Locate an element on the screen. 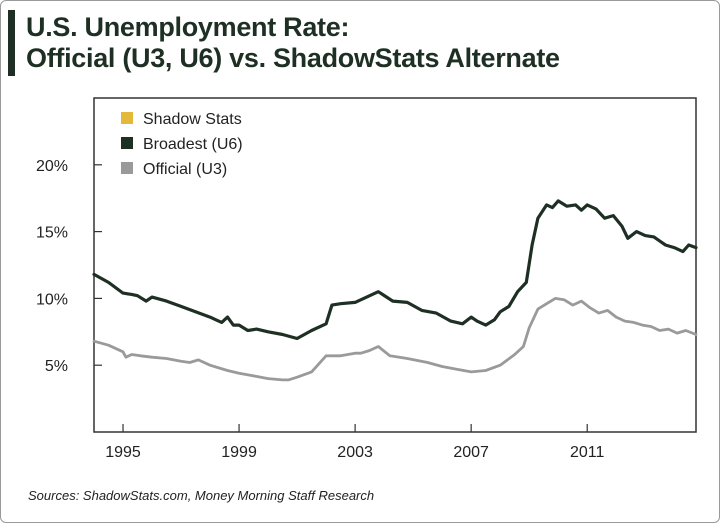 The image size is (720, 523). series-line-official-u3 is located at coordinates (395, 339).